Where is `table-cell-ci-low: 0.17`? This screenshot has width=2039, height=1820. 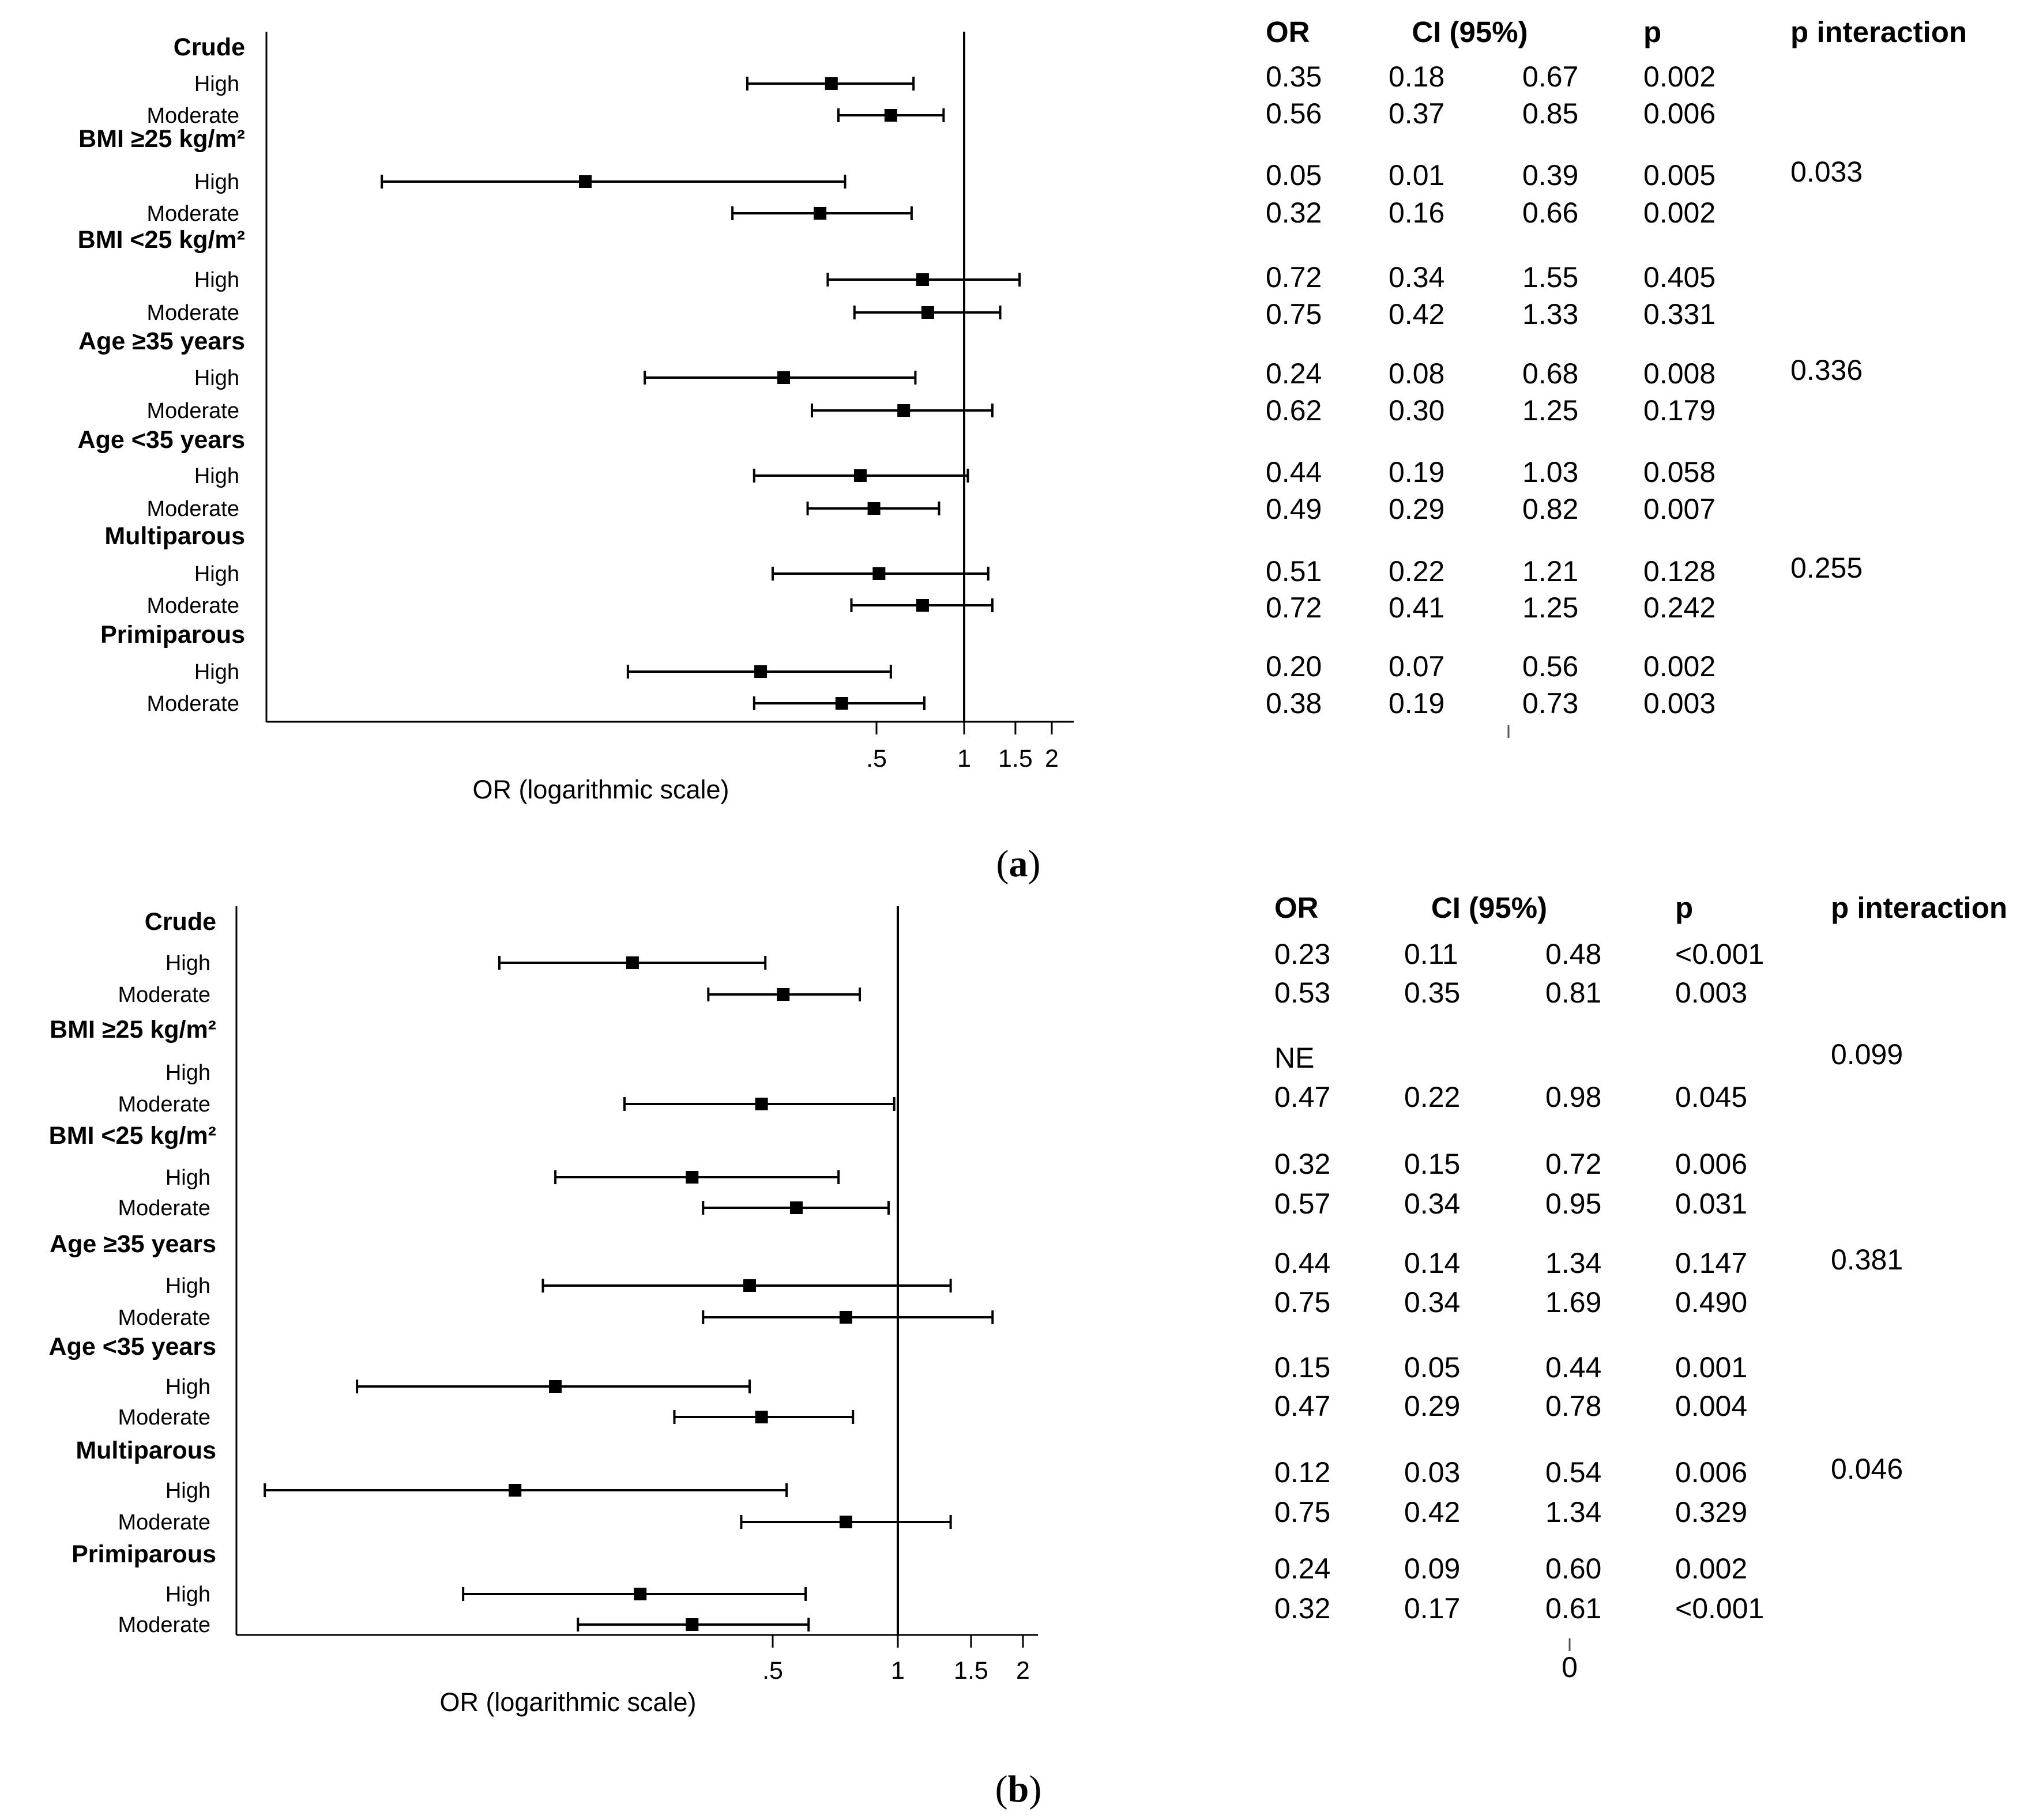
table-cell-ci-low: 0.17 is located at coordinates (1432, 1608).